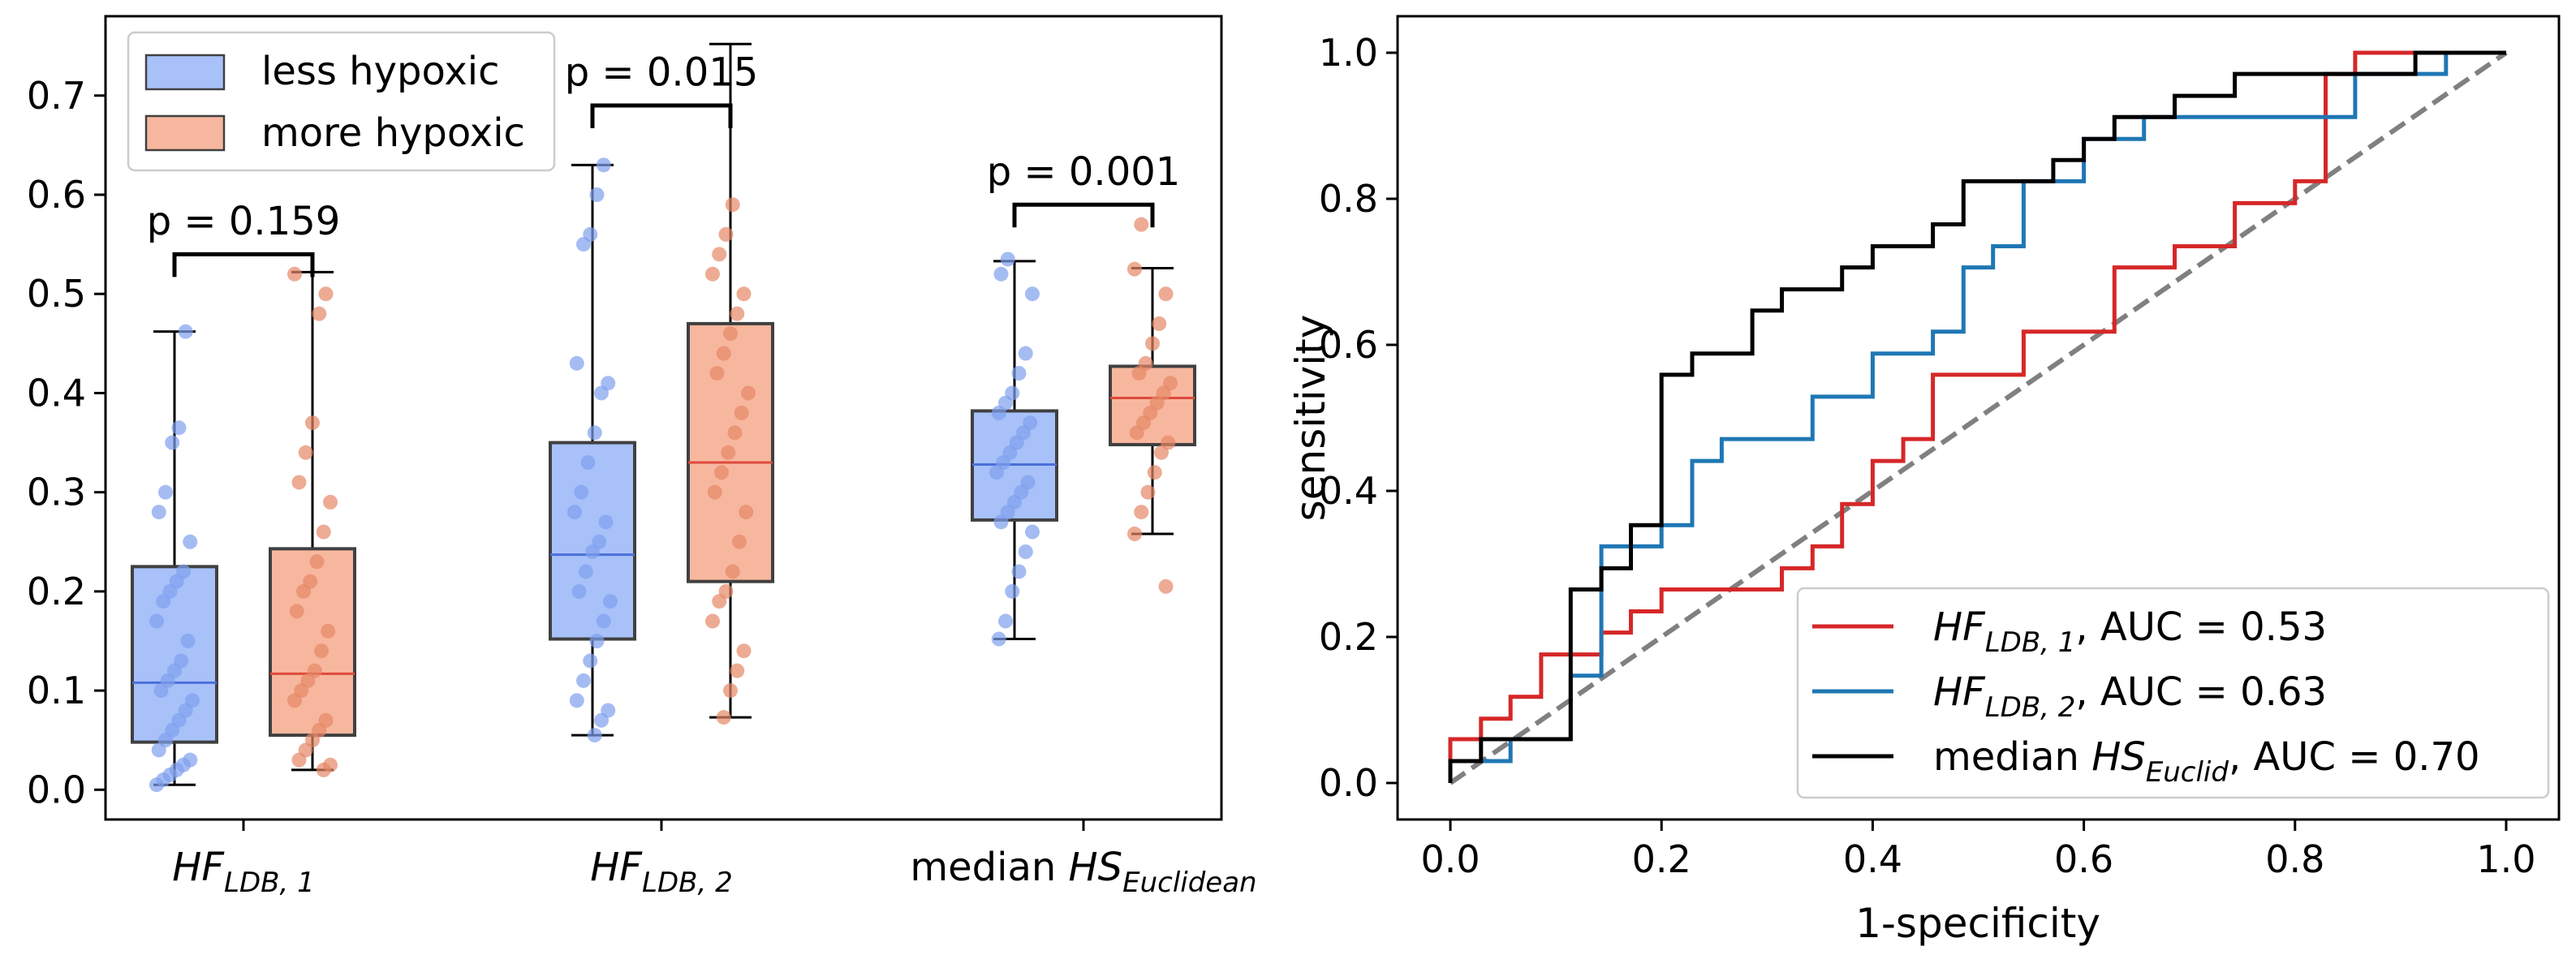 This screenshot has height=955, width=2576. I want to click on x-tick-label-sub: LDB, 2, so click(688, 883).